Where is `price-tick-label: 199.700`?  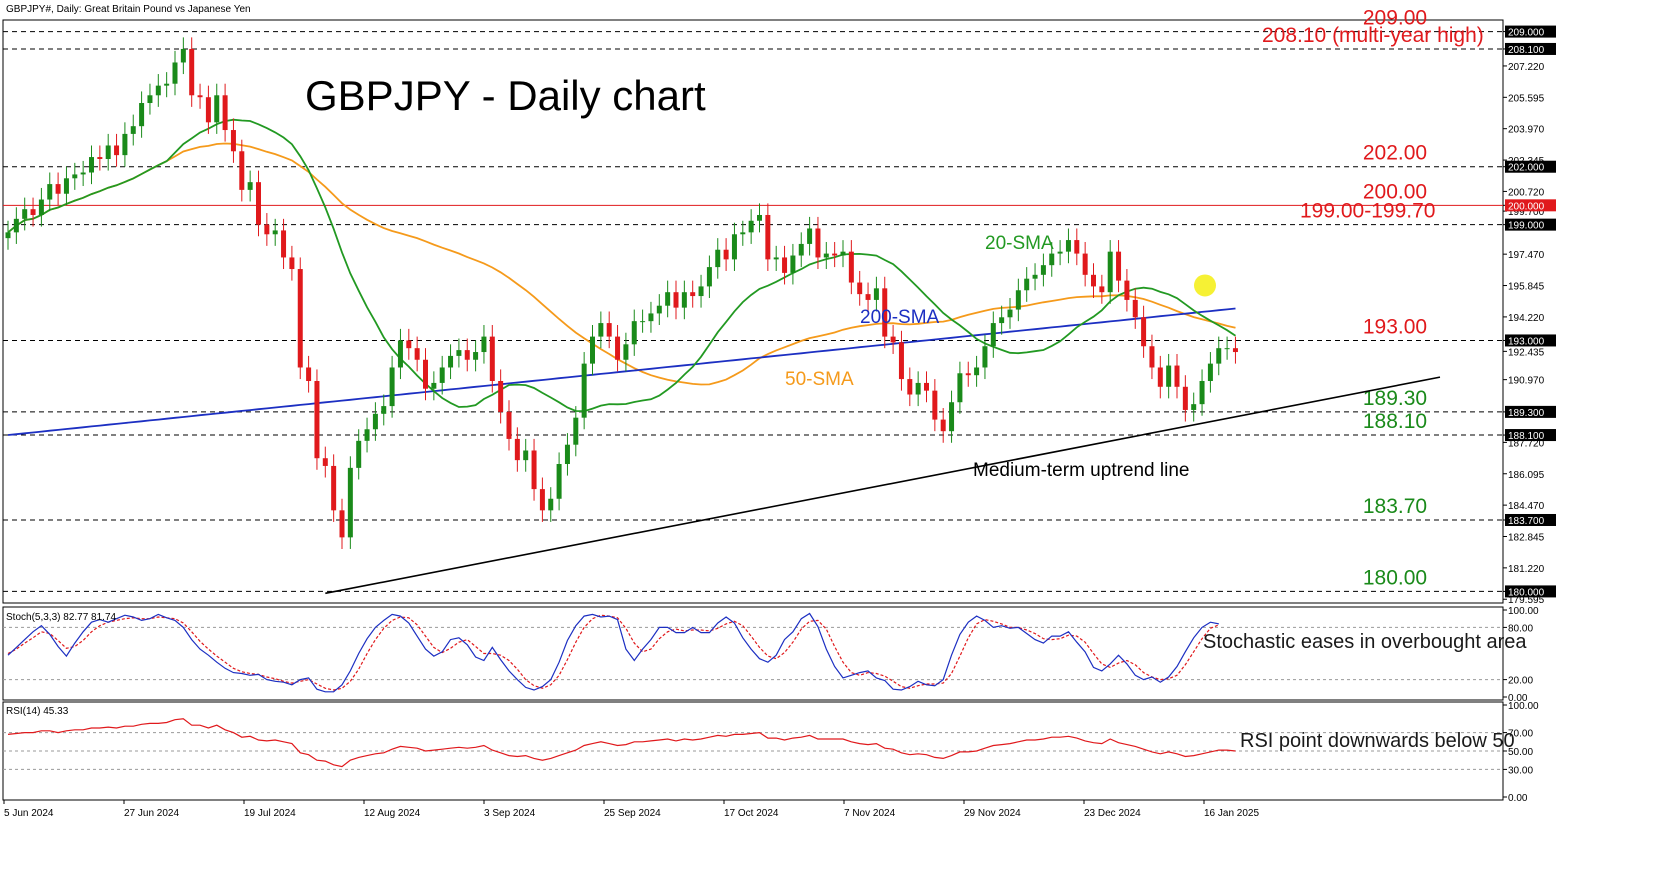 price-tick-label: 199.700 is located at coordinates (1526, 212).